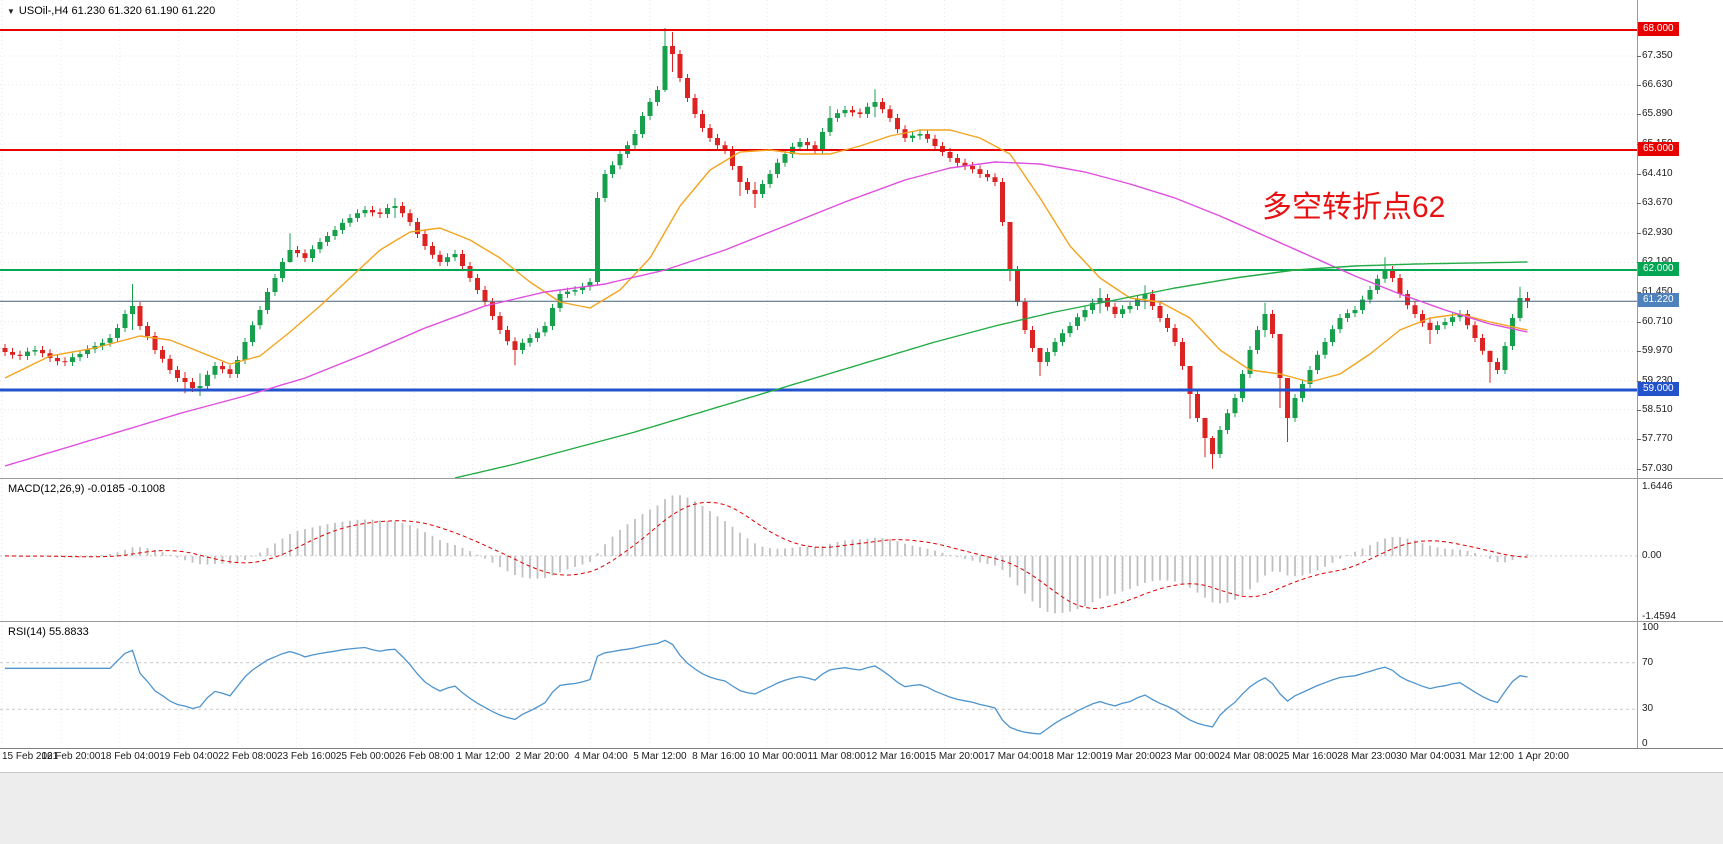 The image size is (1723, 844). What do you see at coordinates (1658, 300) in the screenshot?
I see `bid-price-badge: 61.220` at bounding box center [1658, 300].